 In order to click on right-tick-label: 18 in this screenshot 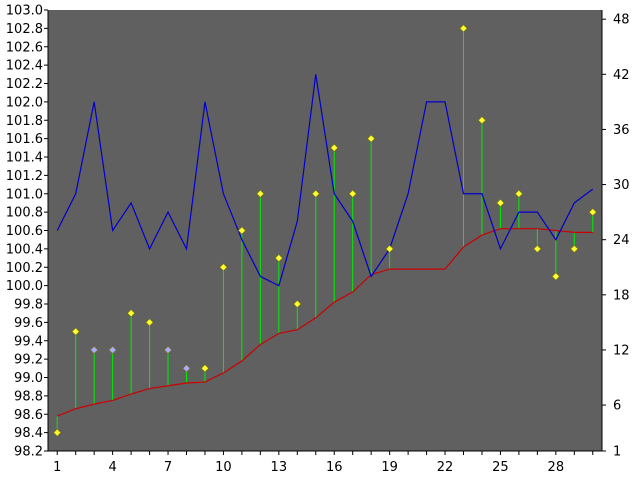, I will do `click(621, 295)`.